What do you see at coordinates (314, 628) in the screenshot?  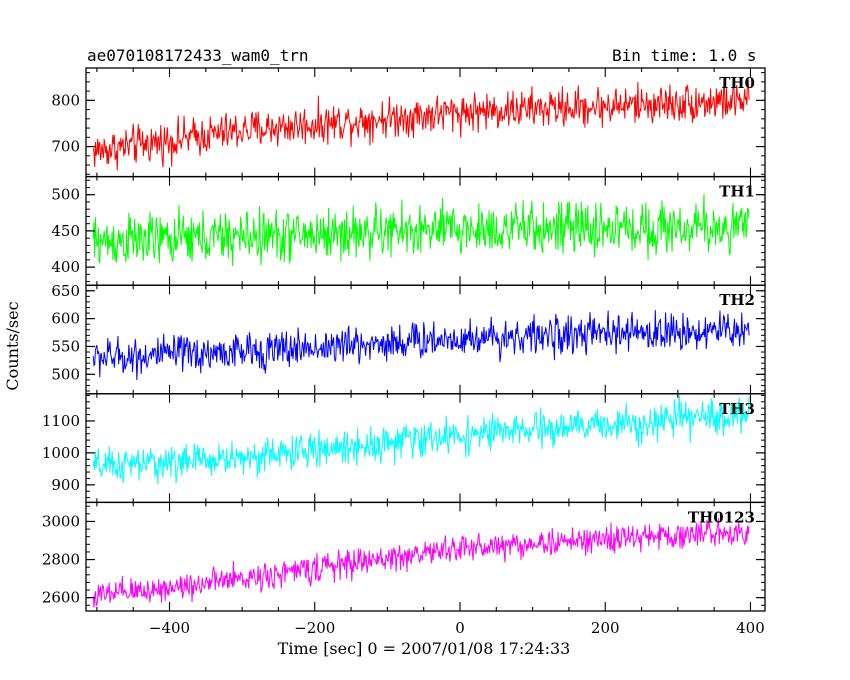 I see `x-tick-label: −200` at bounding box center [314, 628].